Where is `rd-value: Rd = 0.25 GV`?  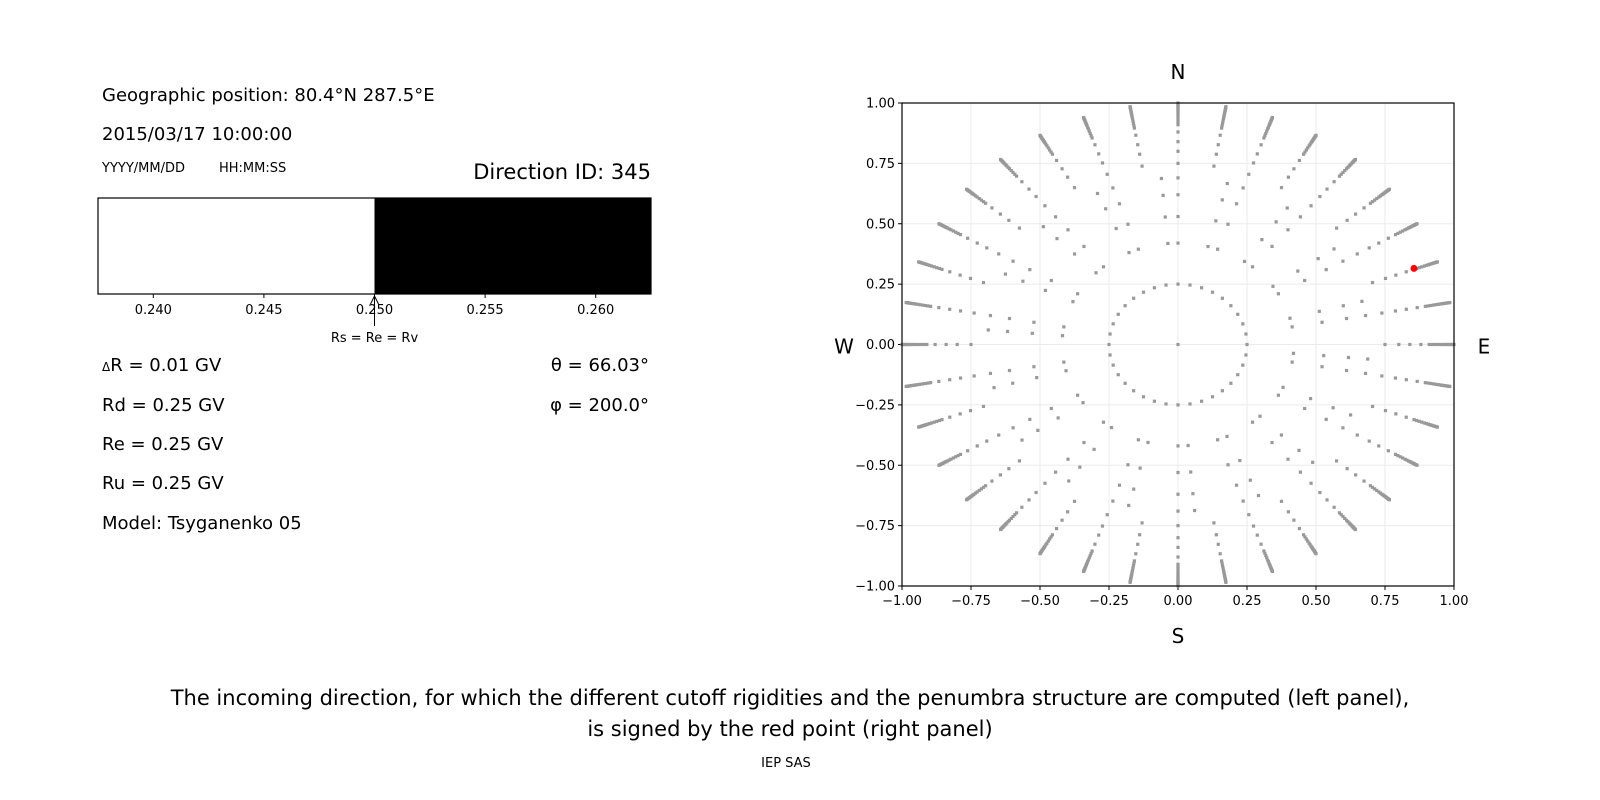 rd-value: Rd = 0.25 GV is located at coordinates (163, 405).